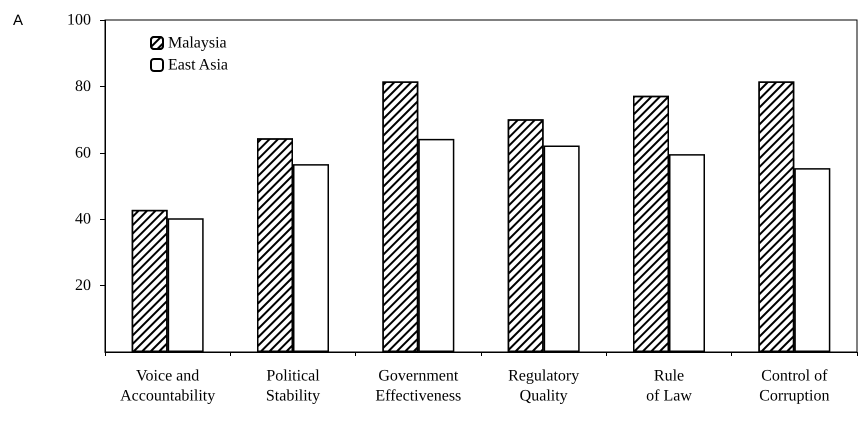  I want to click on legend-label: Malaysia, so click(197, 43).